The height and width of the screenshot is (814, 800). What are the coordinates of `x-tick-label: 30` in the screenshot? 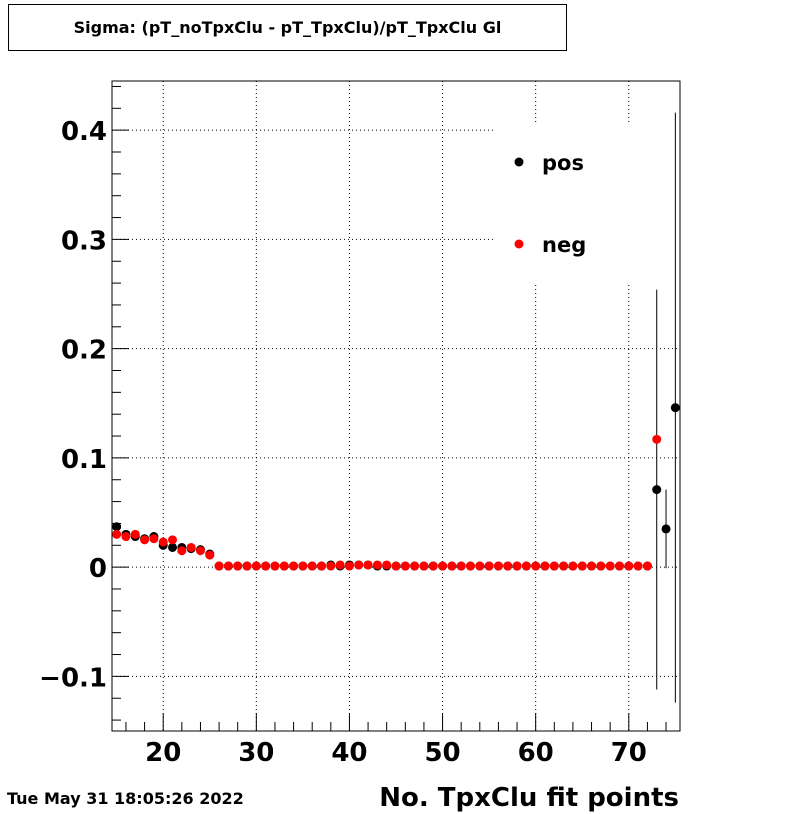 It's located at (256, 753).